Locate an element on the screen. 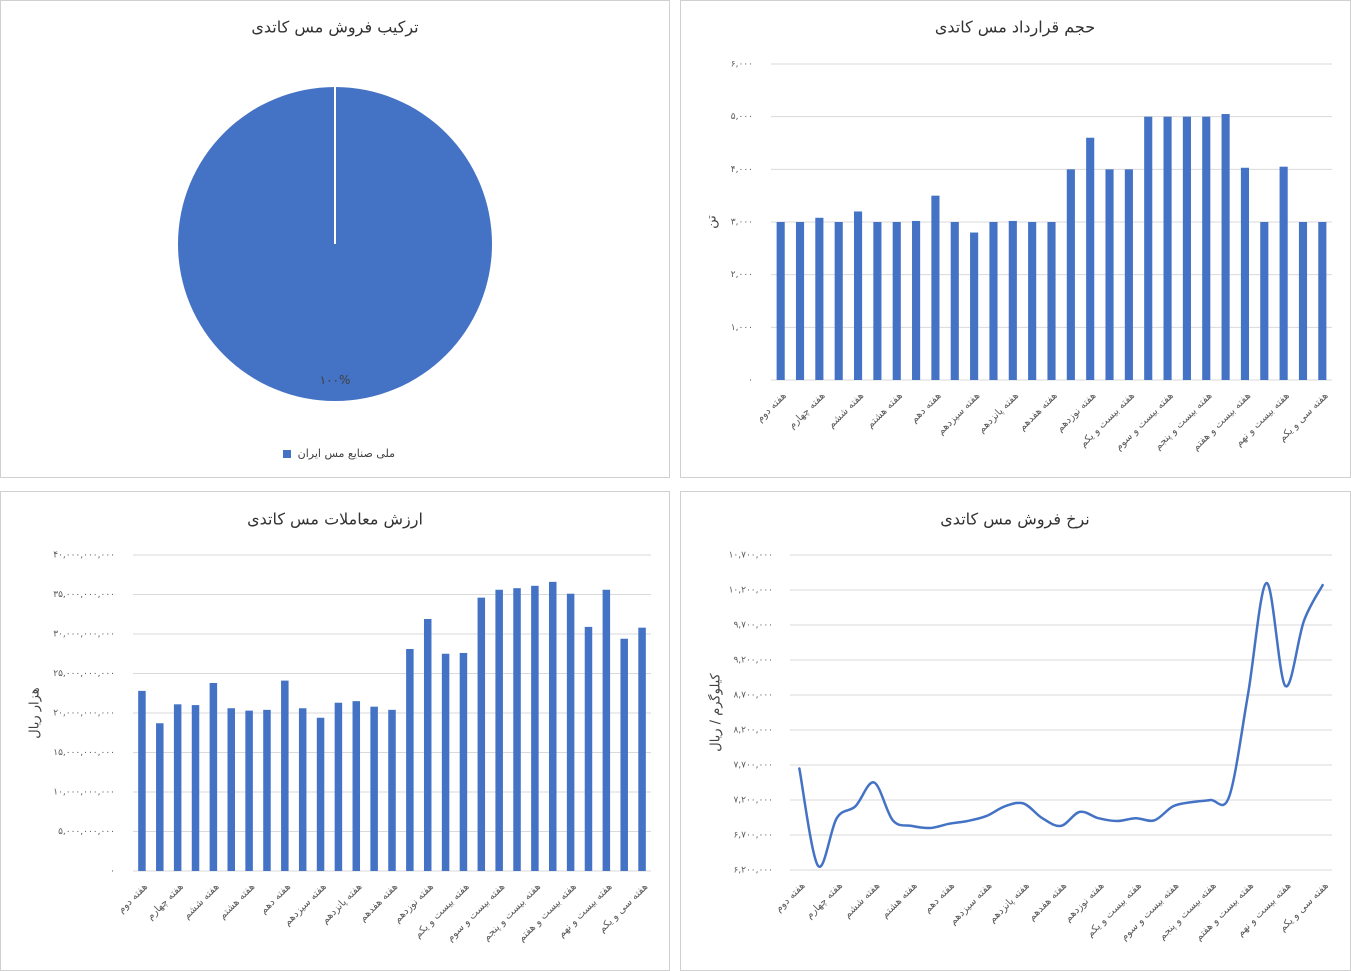  y-tick-label: ۸,۲۰۰,۰۰۰ is located at coordinates (753, 731).